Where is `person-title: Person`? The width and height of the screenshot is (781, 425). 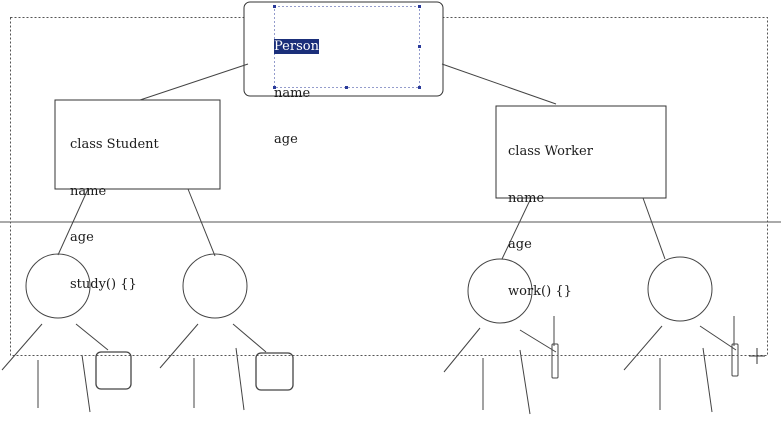 person-title: Person is located at coordinates (296, 46).